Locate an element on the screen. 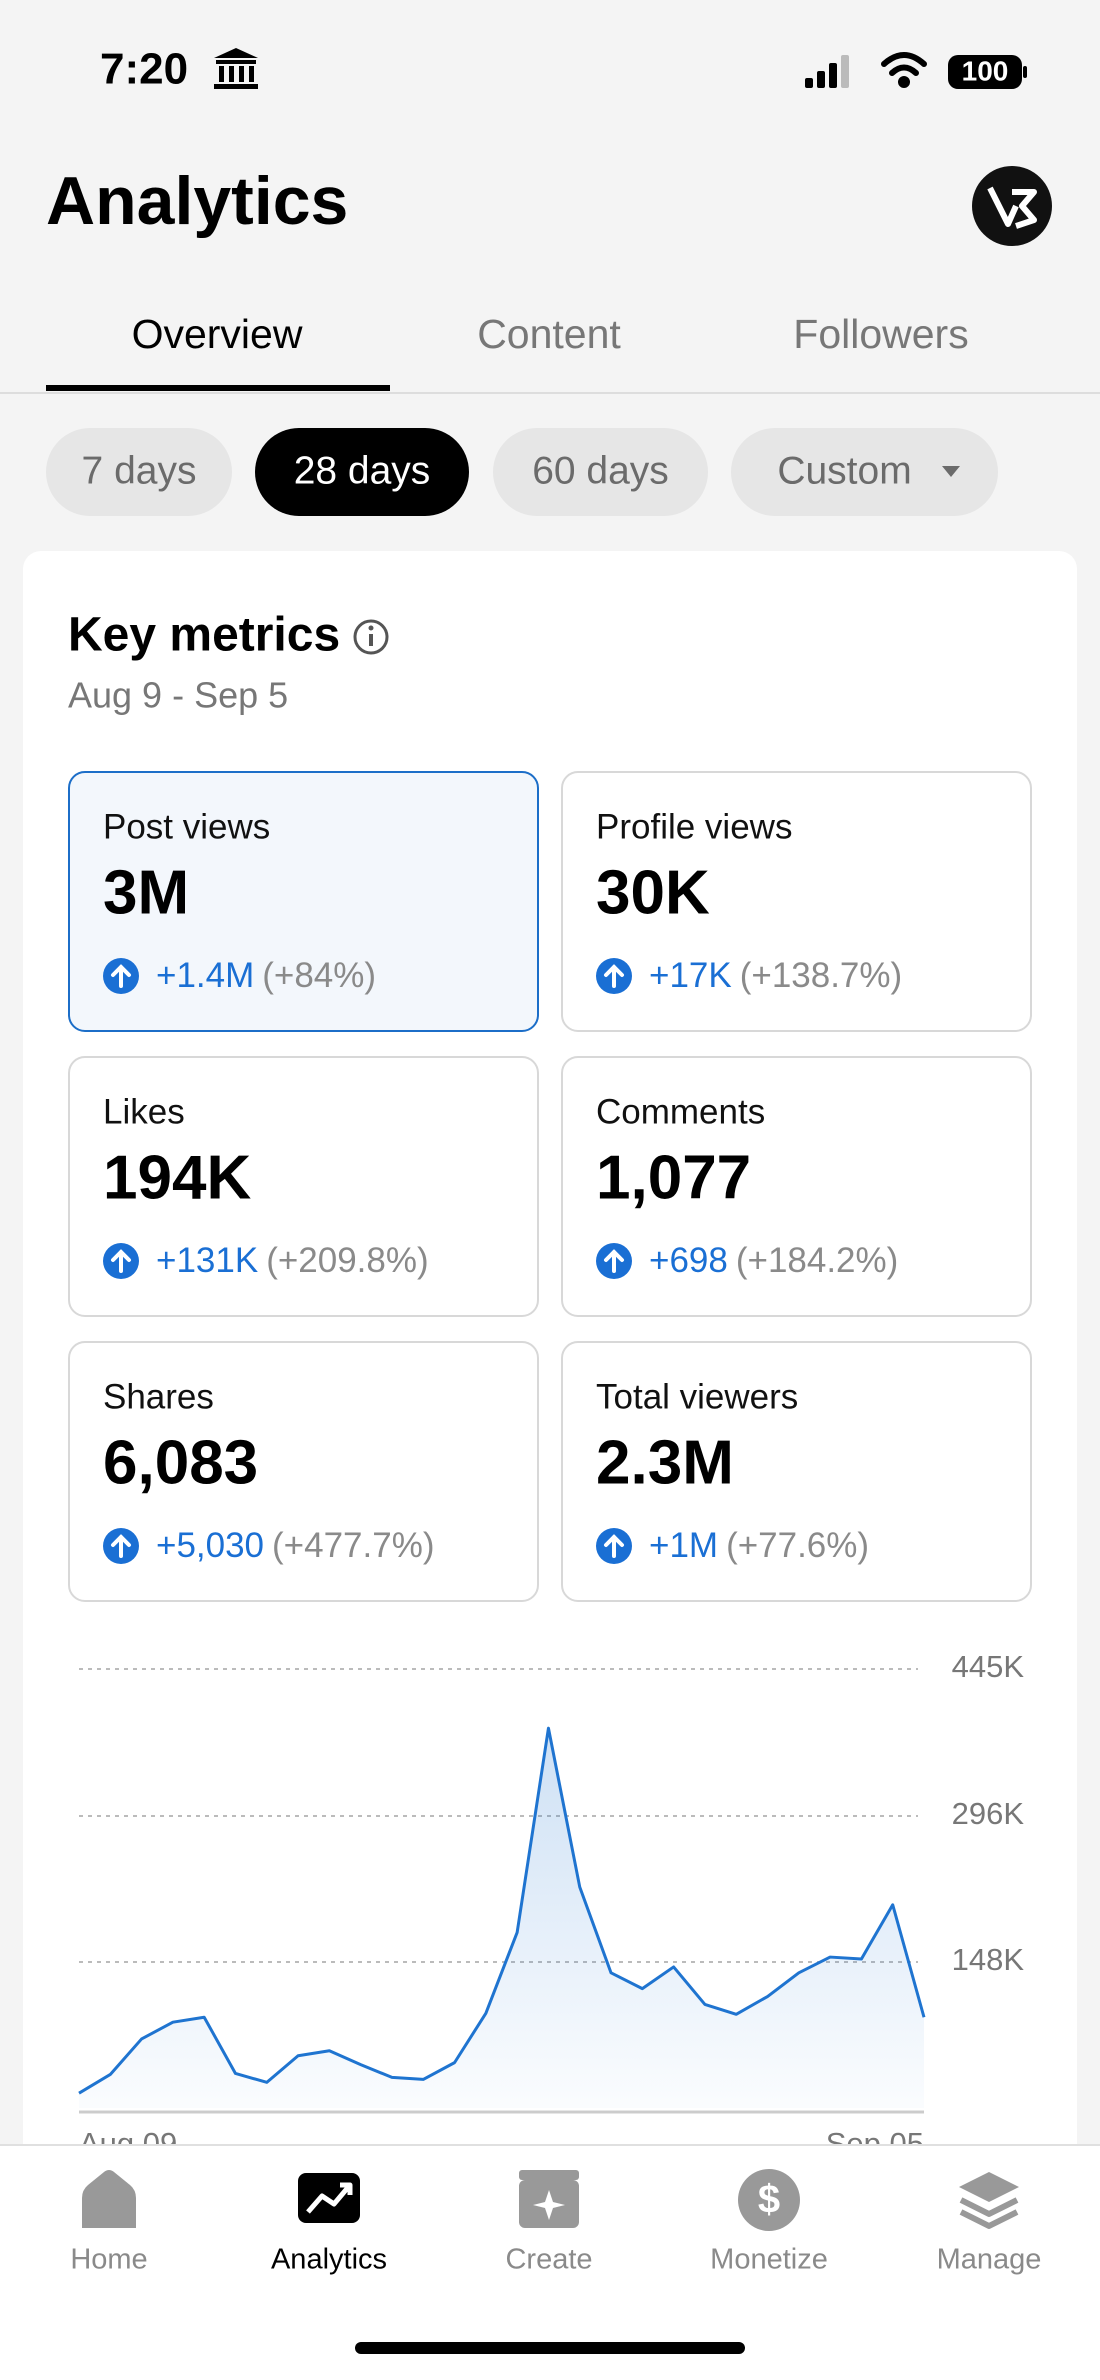 The width and height of the screenshot is (1100, 2380). time: 7:20 is located at coordinates (144, 69).